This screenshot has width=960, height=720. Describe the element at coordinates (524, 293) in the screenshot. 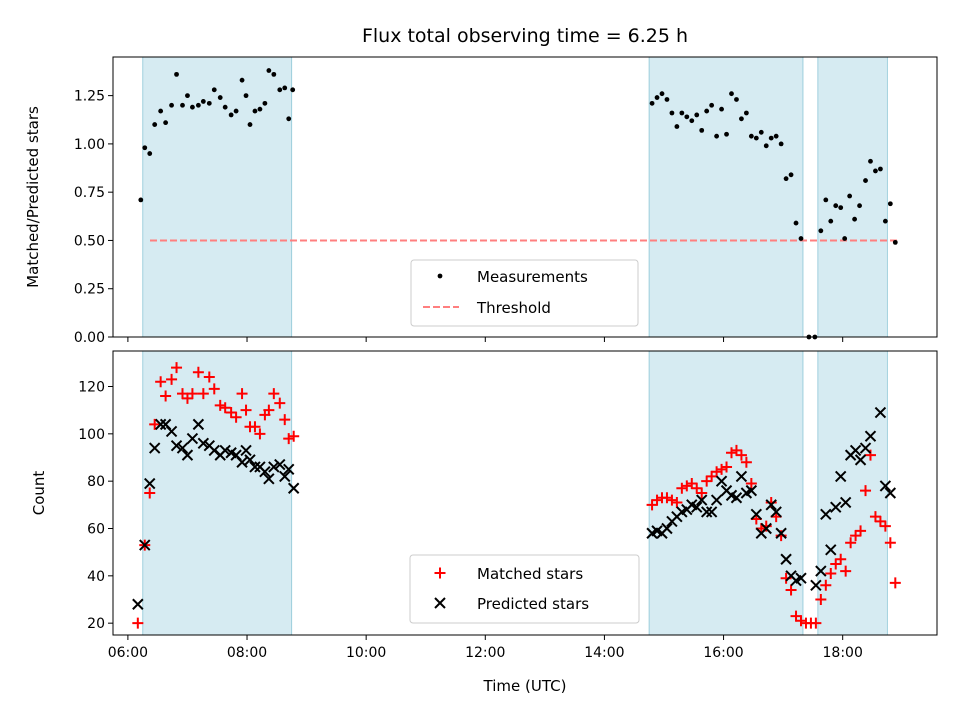

I see `ratio-legend: Measurements Threshold` at that location.